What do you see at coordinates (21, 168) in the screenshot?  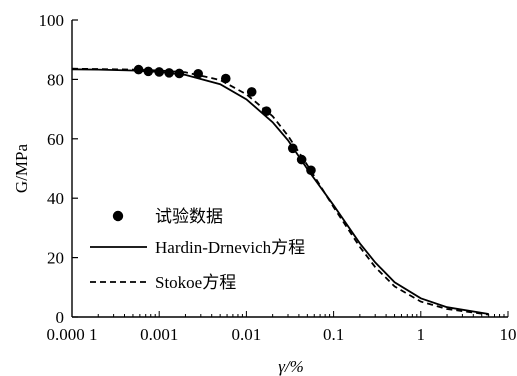 I see `y-axis-title: G/MPa` at bounding box center [21, 168].